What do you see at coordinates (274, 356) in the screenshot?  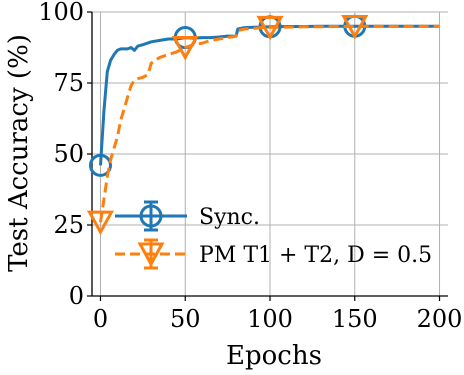 I see `x-axis-title: Epochs` at bounding box center [274, 356].